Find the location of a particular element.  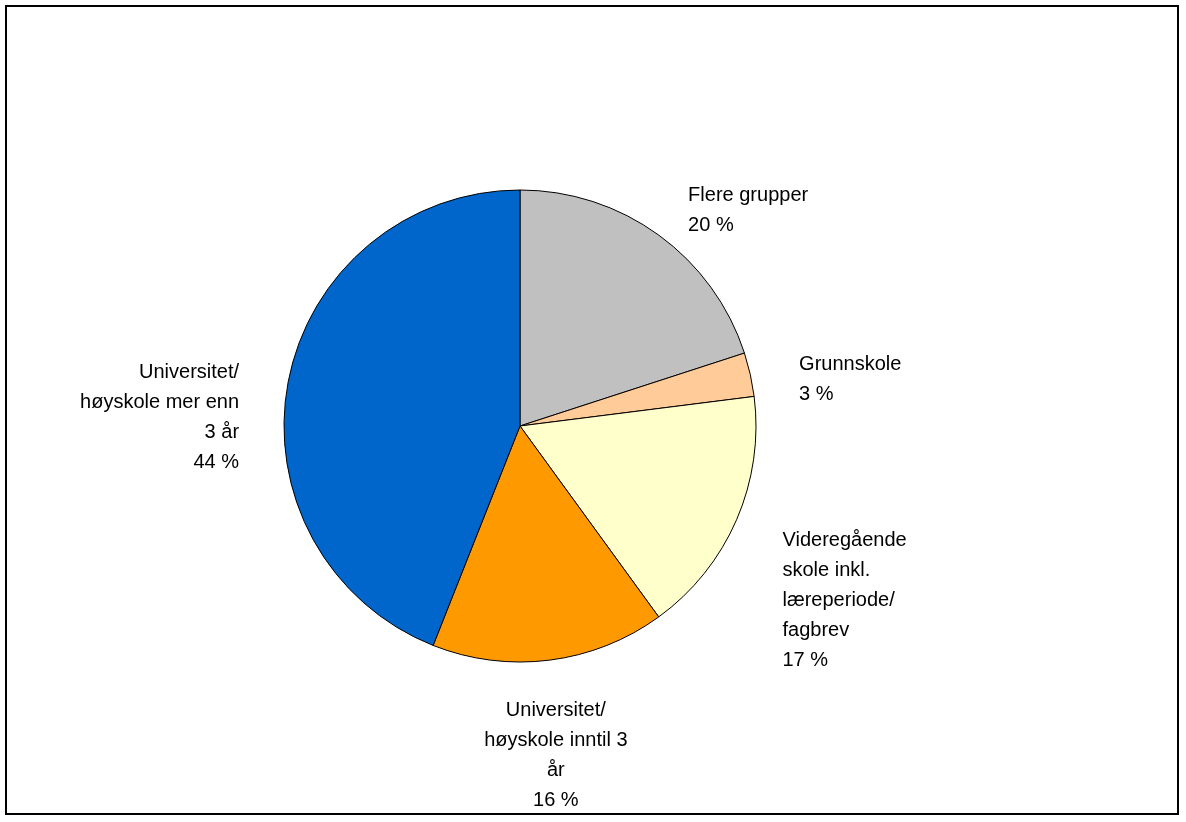

slice-label: Universitet/ høyskole mer enn 3 år is located at coordinates (160, 401).